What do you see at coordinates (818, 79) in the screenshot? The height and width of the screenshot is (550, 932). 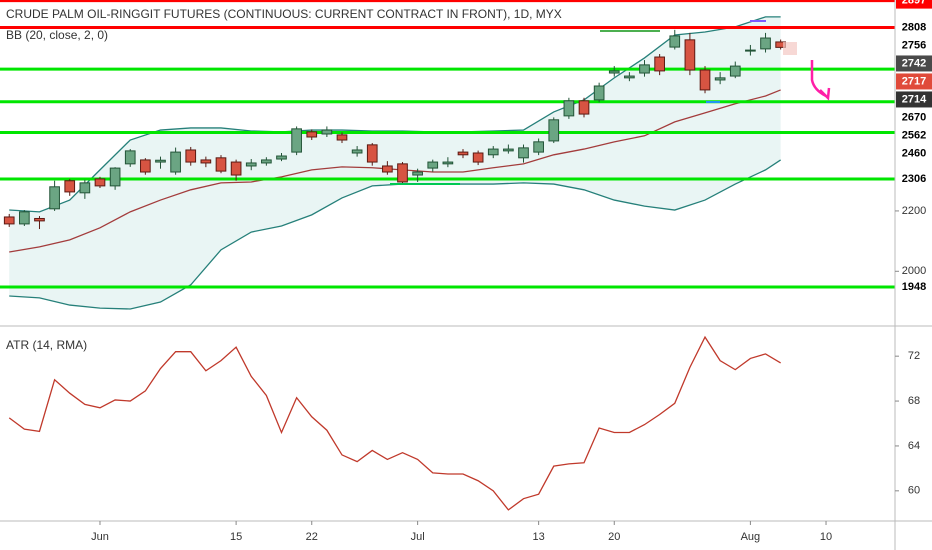 I see `annotation-arrow` at bounding box center [818, 79].